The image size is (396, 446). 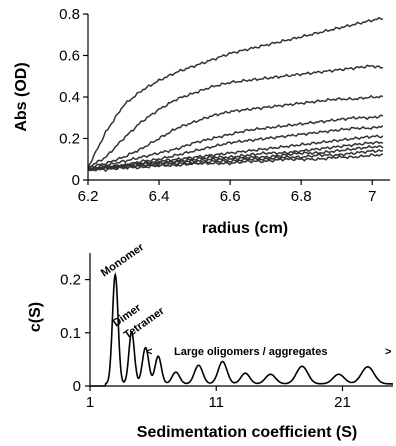 What do you see at coordinates (76, 180) in the screenshot?
I see `top-y-tick-label: 0` at bounding box center [76, 180].